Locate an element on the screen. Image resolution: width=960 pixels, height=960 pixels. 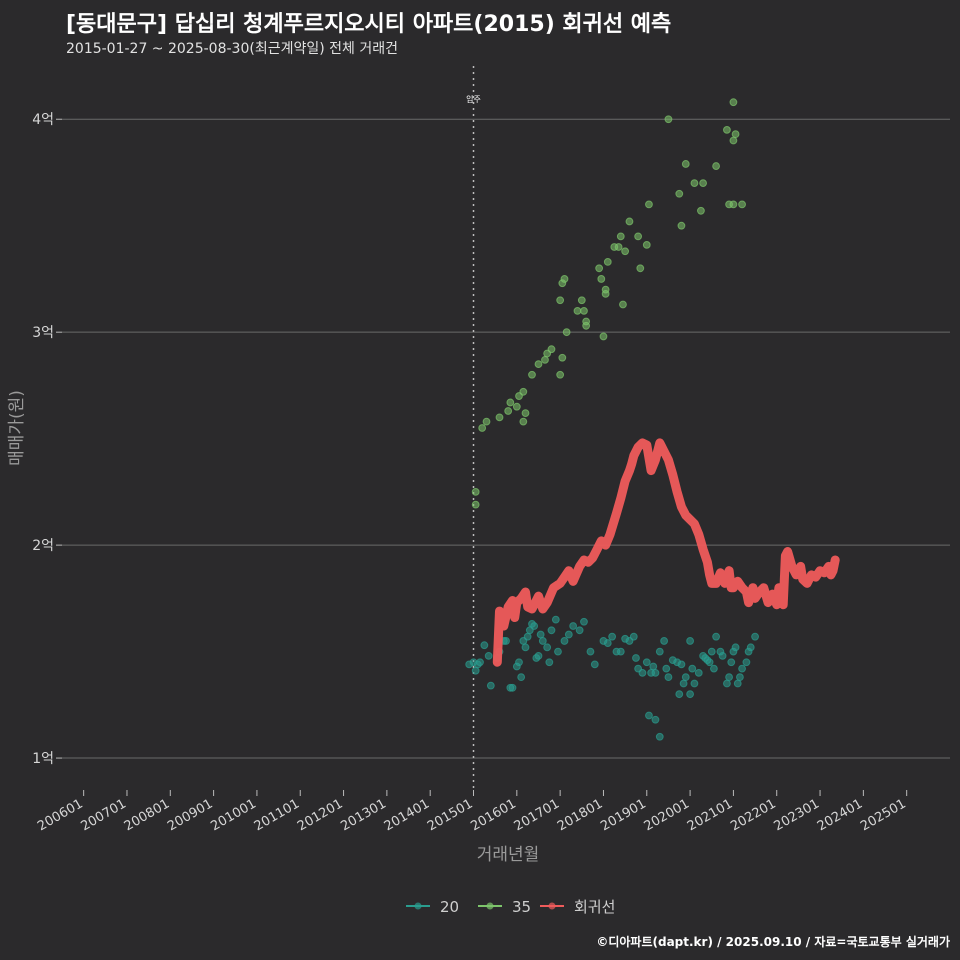
x-tick-label: 202001 is located at coordinates (667, 815).